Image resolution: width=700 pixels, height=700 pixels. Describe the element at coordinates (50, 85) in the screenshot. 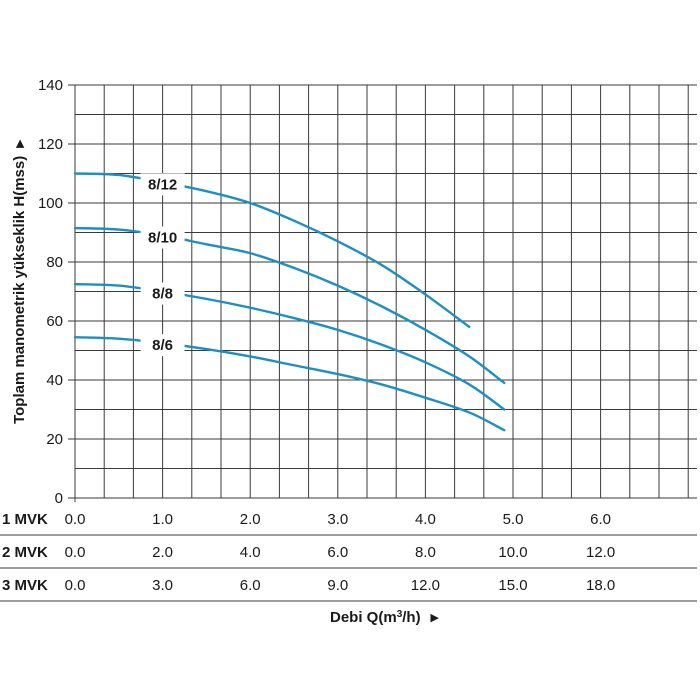

I see `y-tick-label: 140` at that location.